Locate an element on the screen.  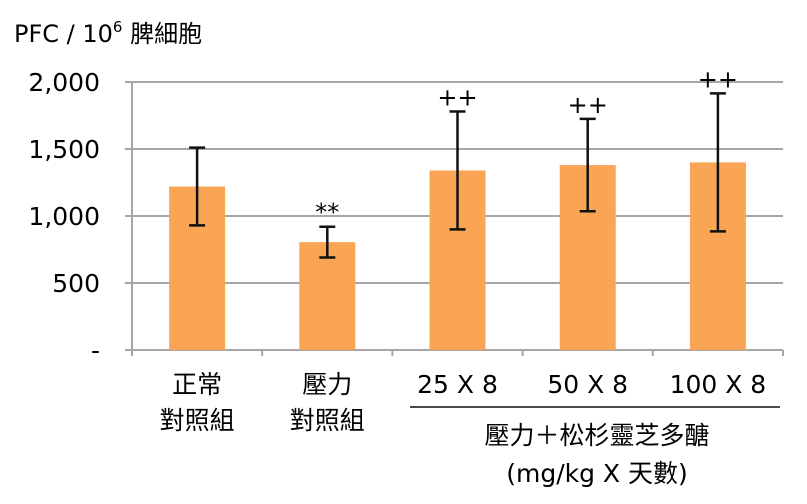
significance-label: ** is located at coordinates (327, 213).